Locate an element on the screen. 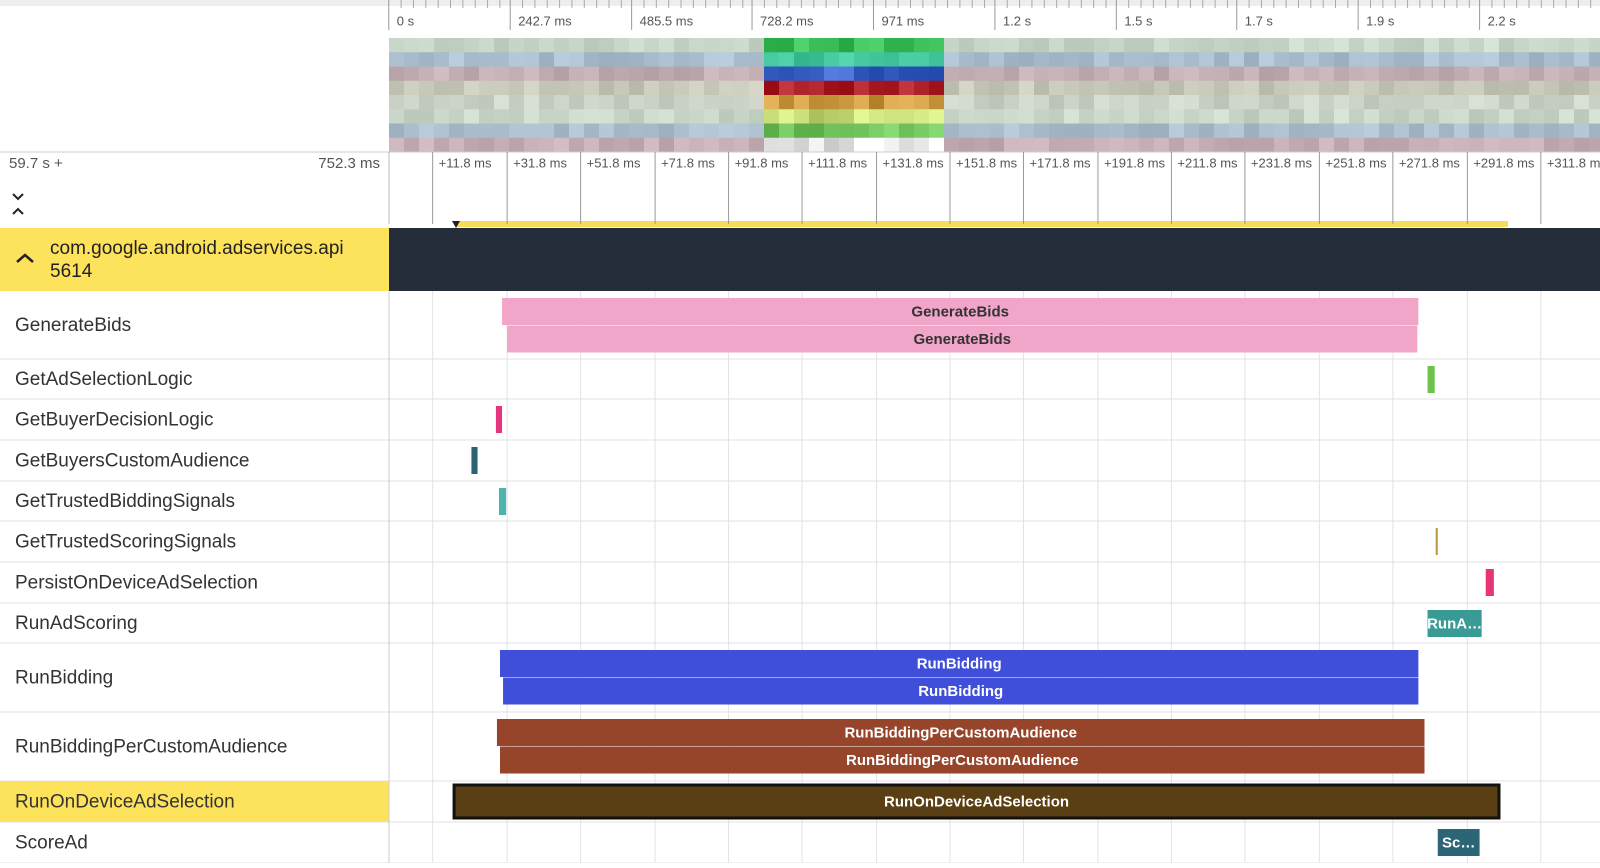  track-name: RunOnDeviceAdSelection is located at coordinates (125, 802).